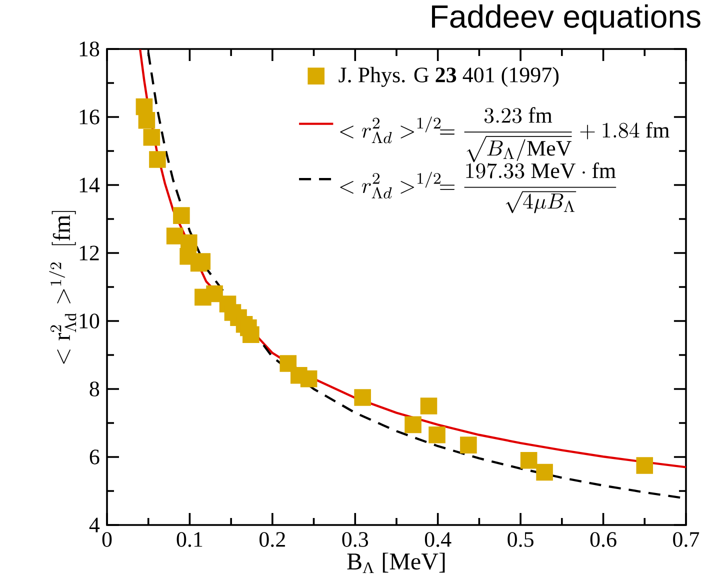 The width and height of the screenshot is (714, 588). I want to click on y-tick-label: 16, so click(90, 117).